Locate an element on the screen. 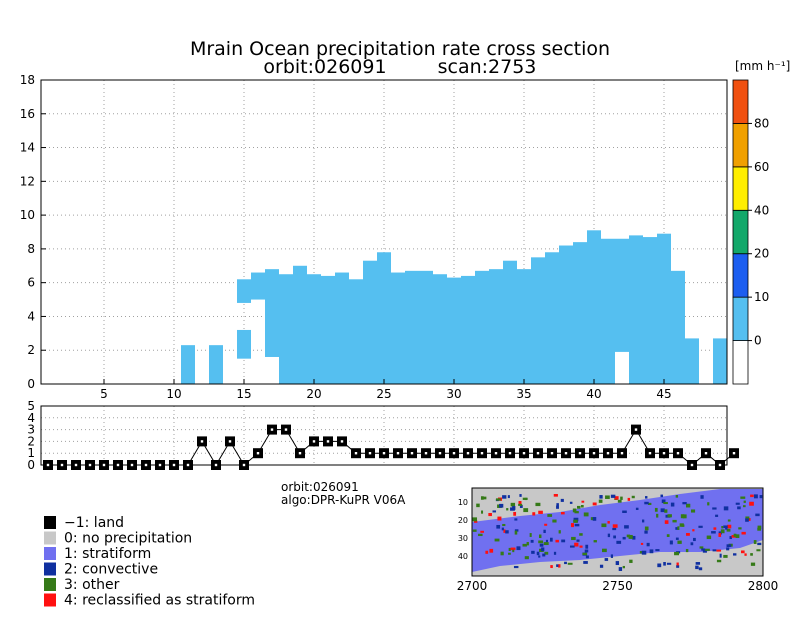 The image size is (800, 618). legend-label: 4: reclassified as stratiform is located at coordinates (159, 601).